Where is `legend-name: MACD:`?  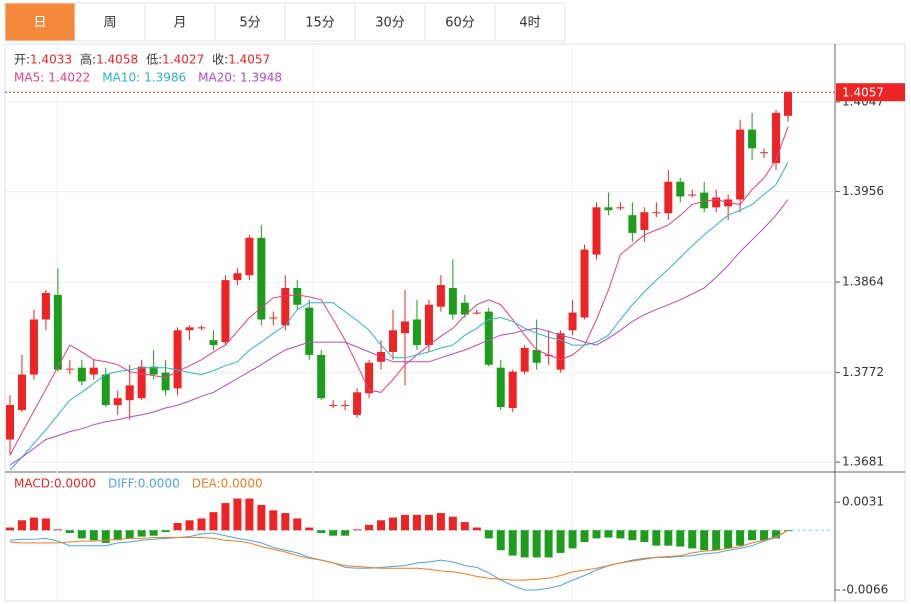
legend-name: MACD: is located at coordinates (34, 484).